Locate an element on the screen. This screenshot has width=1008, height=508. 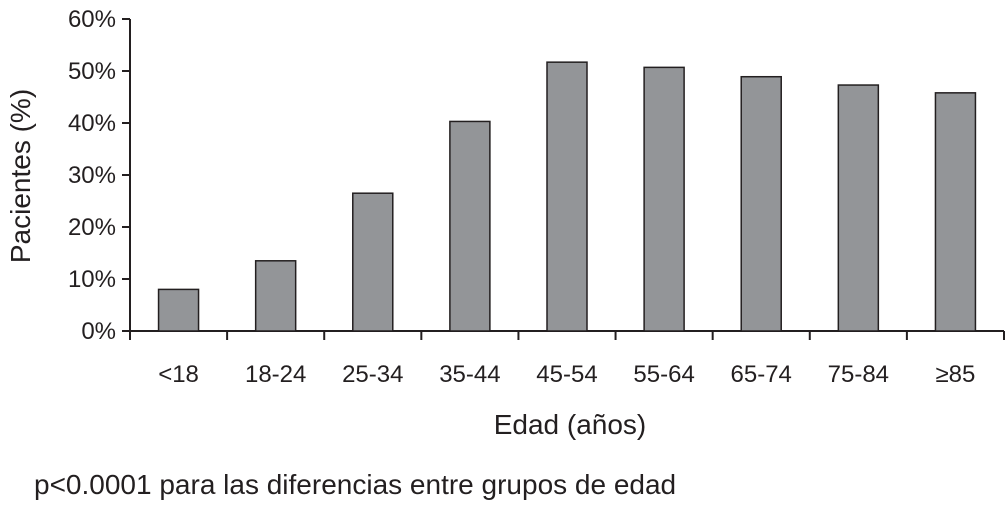
x-tick-label: 45-54 is located at coordinates (566, 374).